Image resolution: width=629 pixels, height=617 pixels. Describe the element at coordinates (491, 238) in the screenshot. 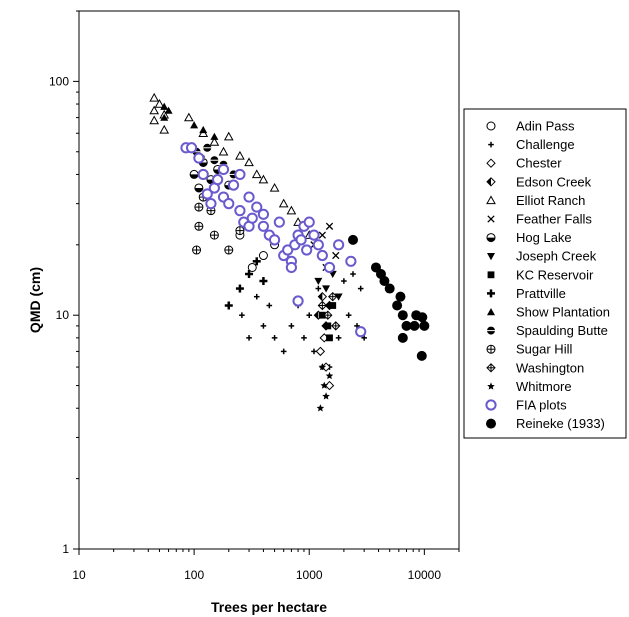

I see `legend-marker-hog-lake` at that location.